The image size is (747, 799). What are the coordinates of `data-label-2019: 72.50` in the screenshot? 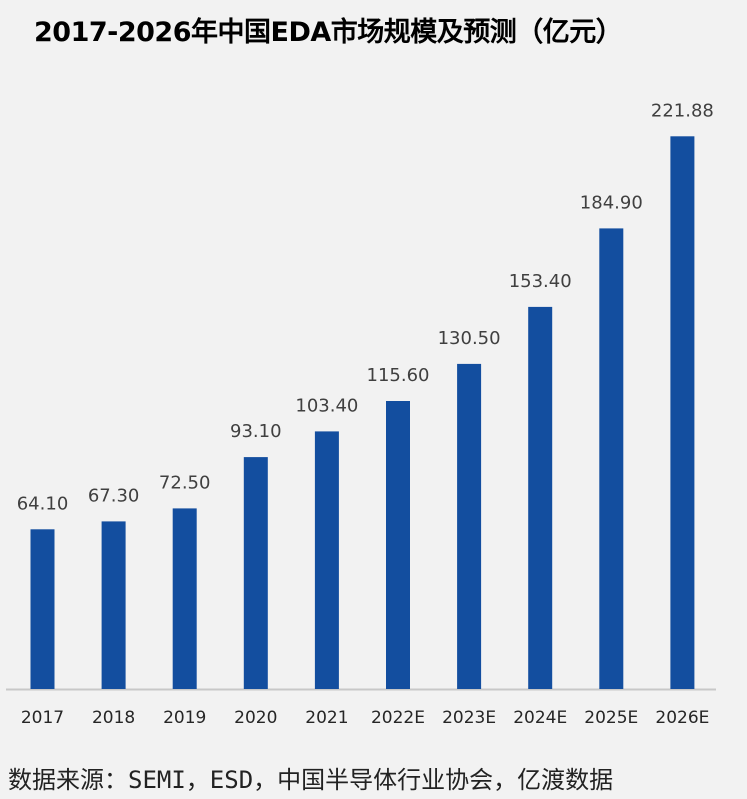 It's located at (185, 482).